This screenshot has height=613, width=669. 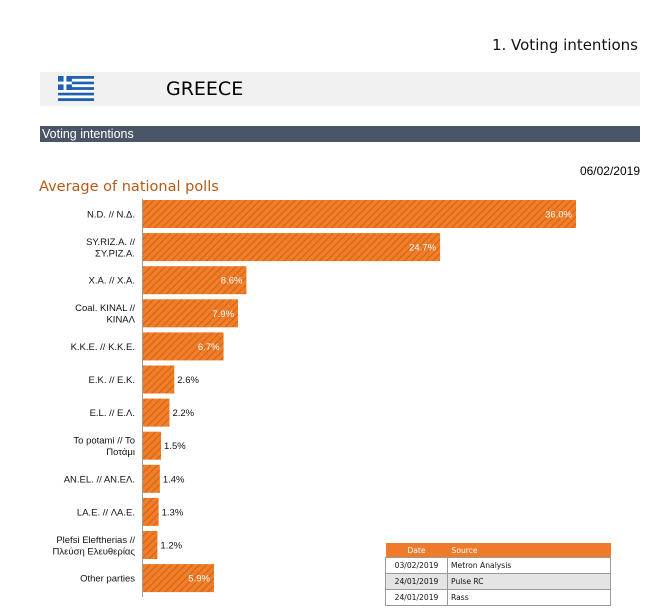 What do you see at coordinates (110, 248) in the screenshot?
I see `category-label: SY.RIZ.A. //ΣΥ.ΡΙΖ.Α.` at bounding box center [110, 248].